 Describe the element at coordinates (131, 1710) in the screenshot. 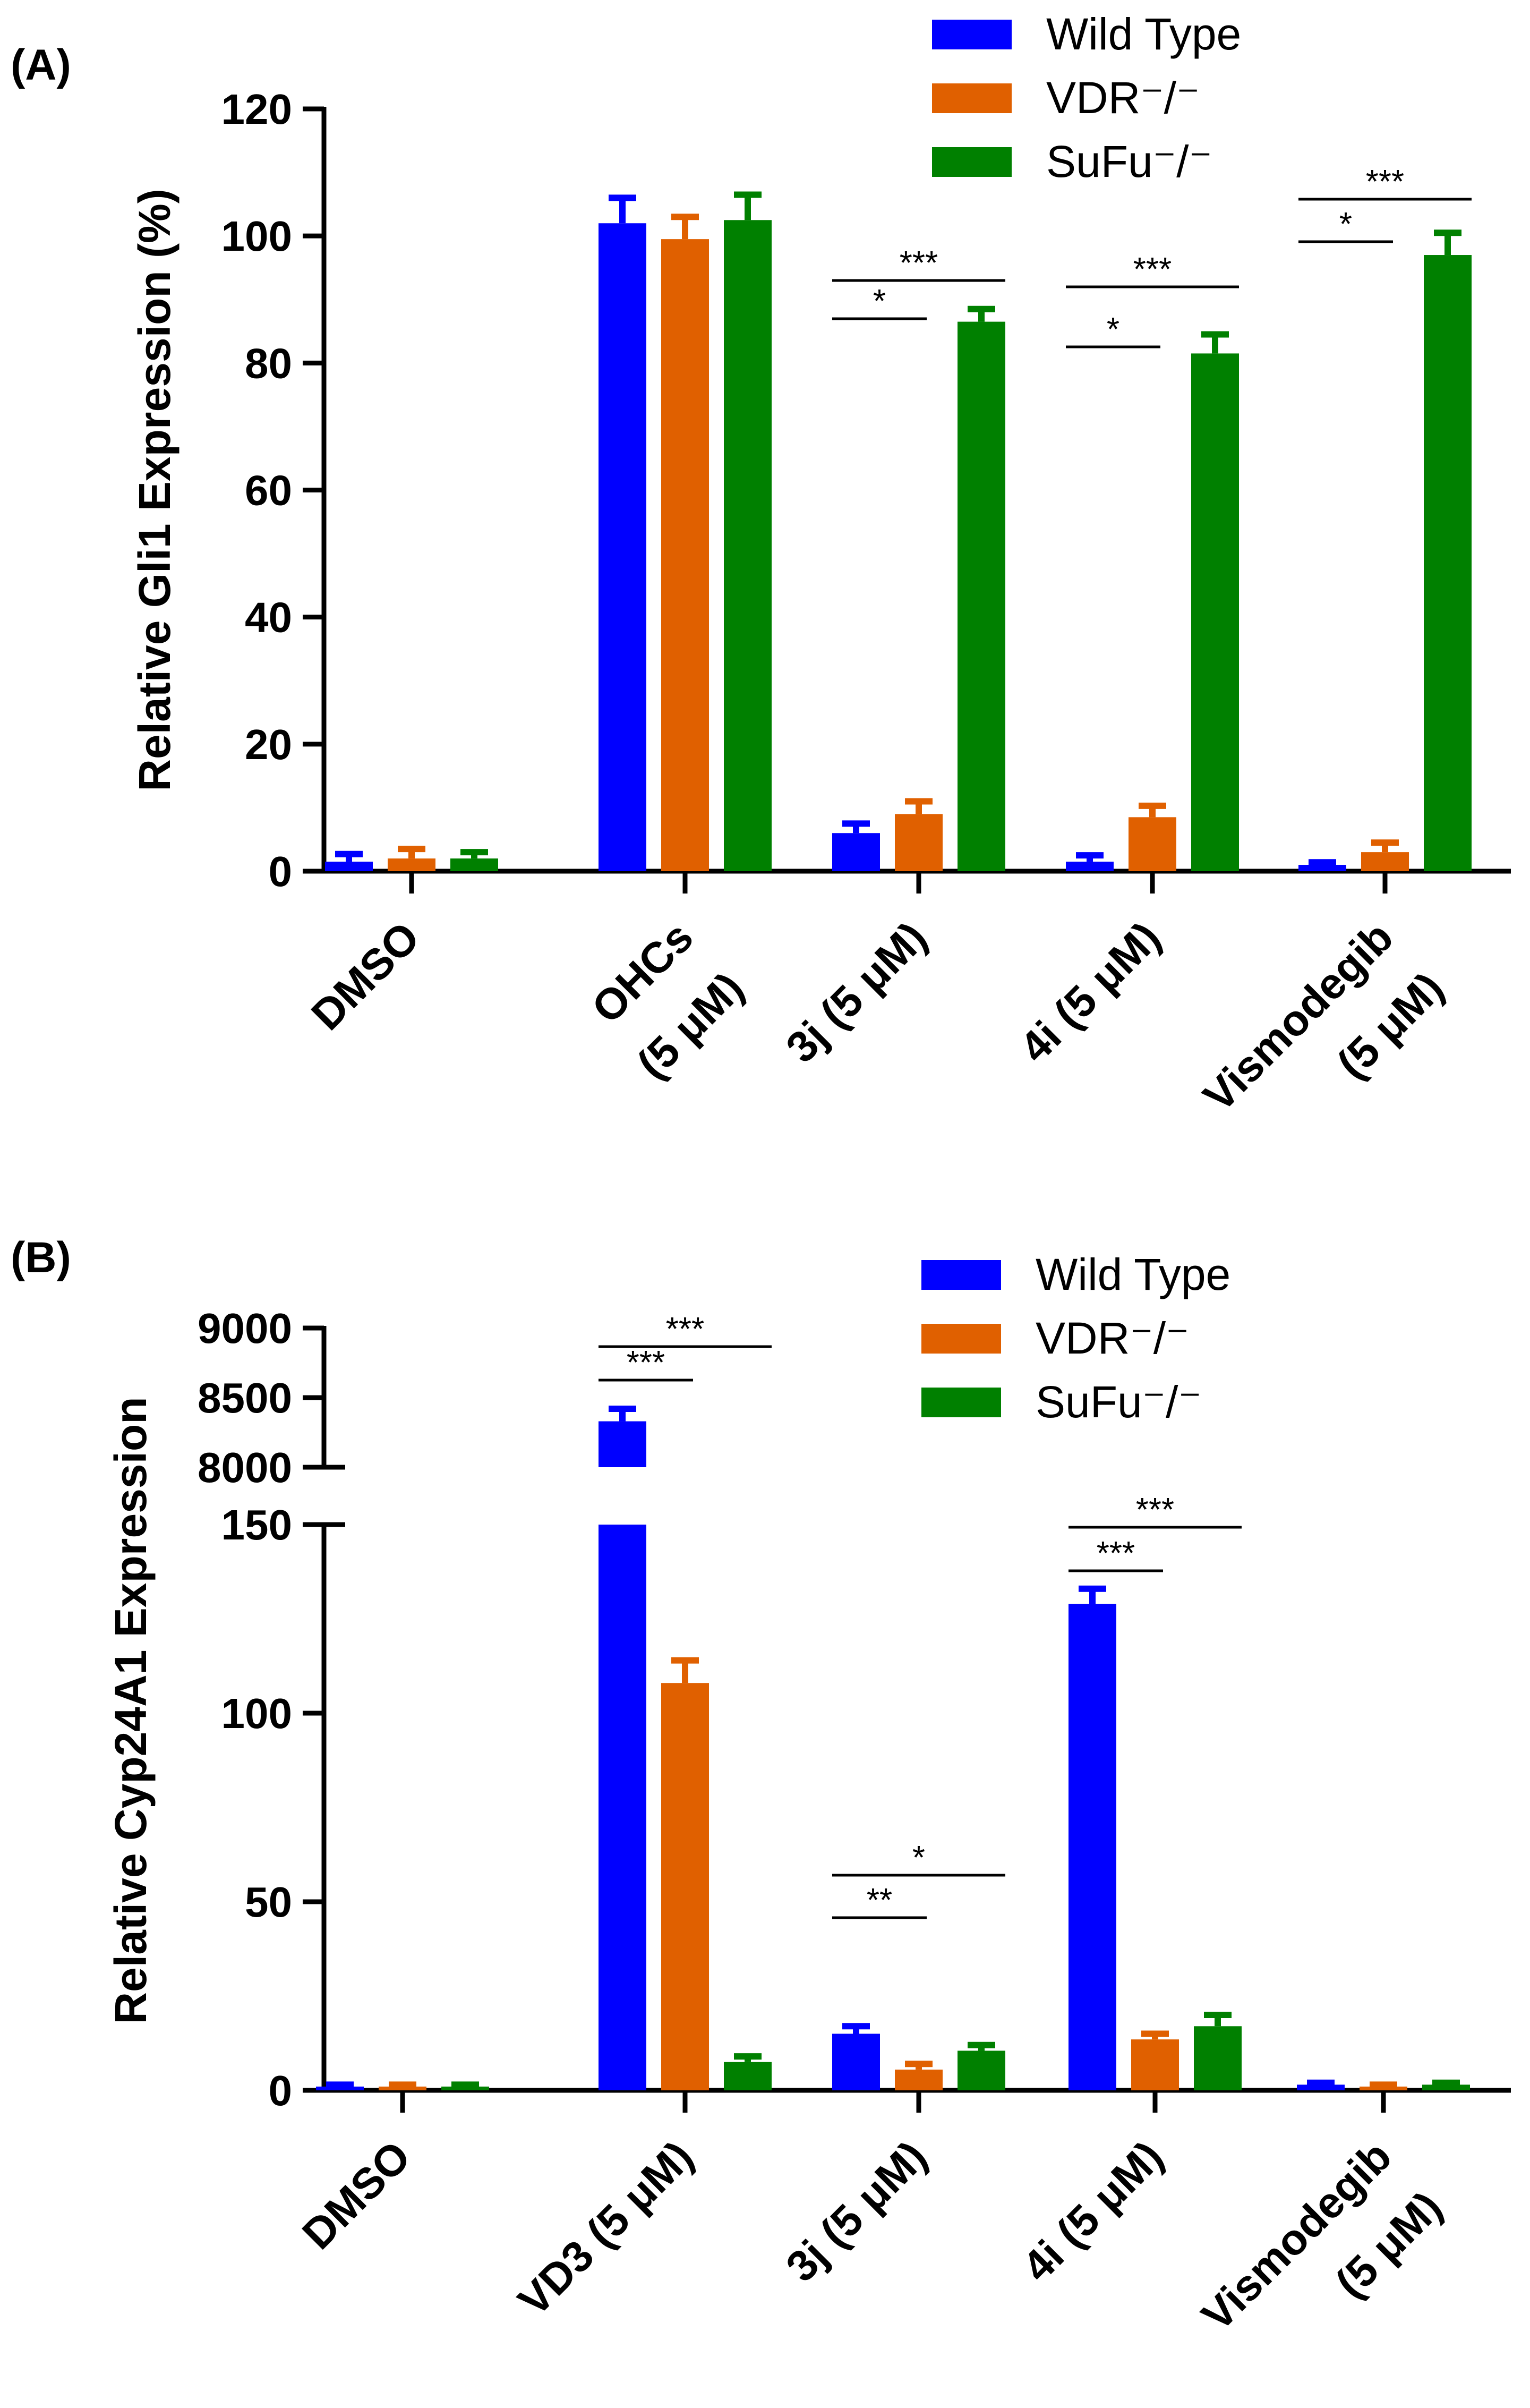

I see `panel-b-y-axis-title: Relative Cyp24A1 Expression` at that location.